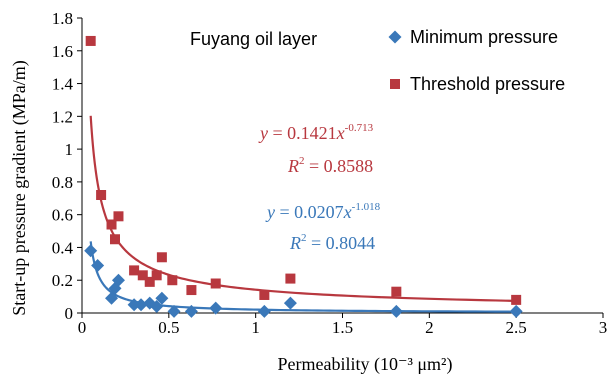 The image size is (612, 378). What do you see at coordinates (63, 84) in the screenshot?
I see `y-tick-label: 1.4` at bounding box center [63, 84].